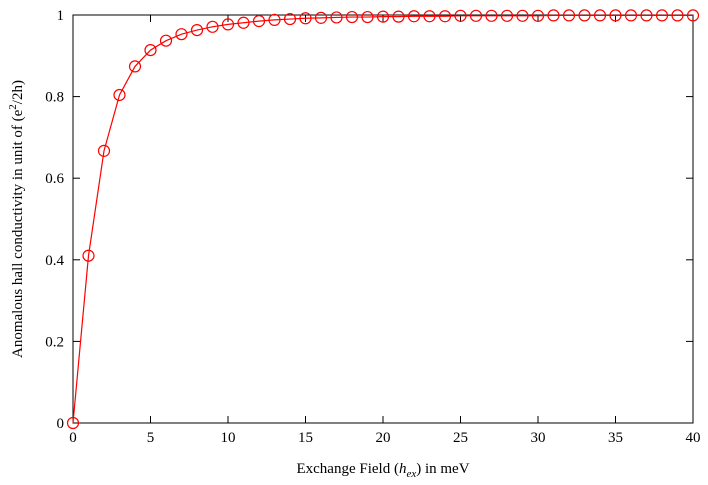 This screenshot has width=708, height=485. Describe the element at coordinates (460, 438) in the screenshot. I see `x-tick-label-5: 25` at that location.